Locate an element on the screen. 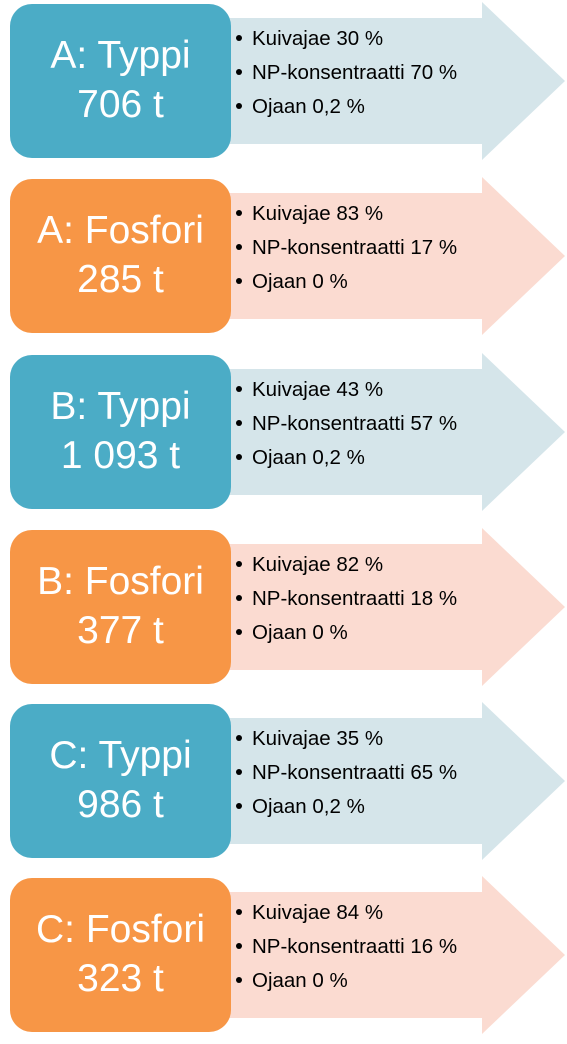 The width and height of the screenshot is (567, 1044). nutrient-box: A: Fosfori 285 t is located at coordinates (120, 256).